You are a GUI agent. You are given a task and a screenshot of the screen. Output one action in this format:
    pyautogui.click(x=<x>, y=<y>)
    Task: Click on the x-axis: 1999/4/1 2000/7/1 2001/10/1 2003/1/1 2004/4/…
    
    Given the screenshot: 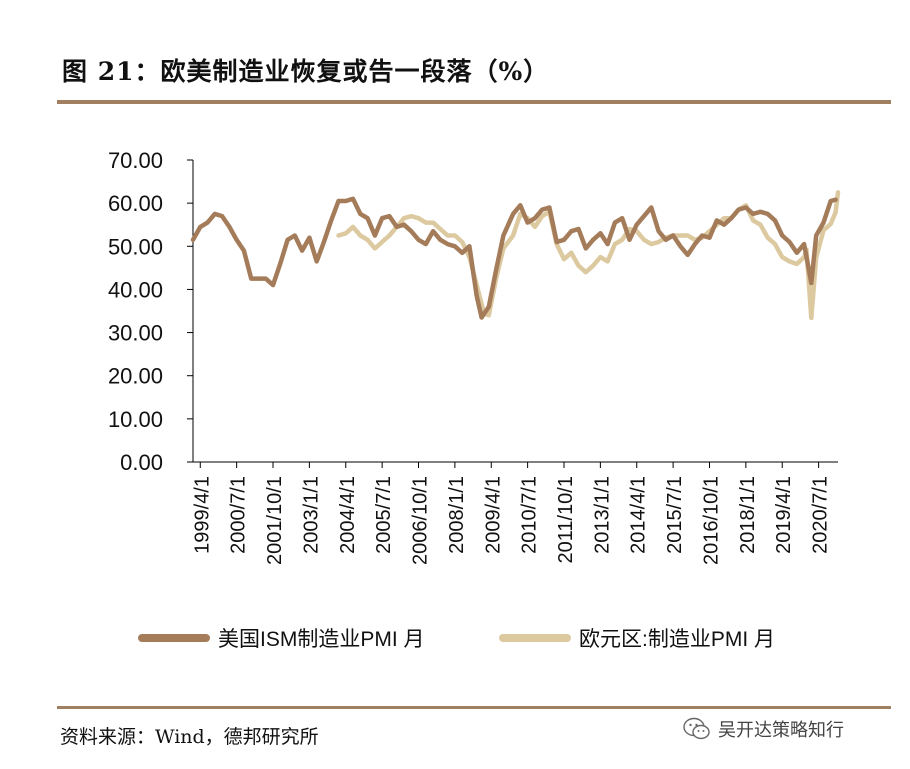 What is the action you would take?
    pyautogui.click(x=514, y=513)
    